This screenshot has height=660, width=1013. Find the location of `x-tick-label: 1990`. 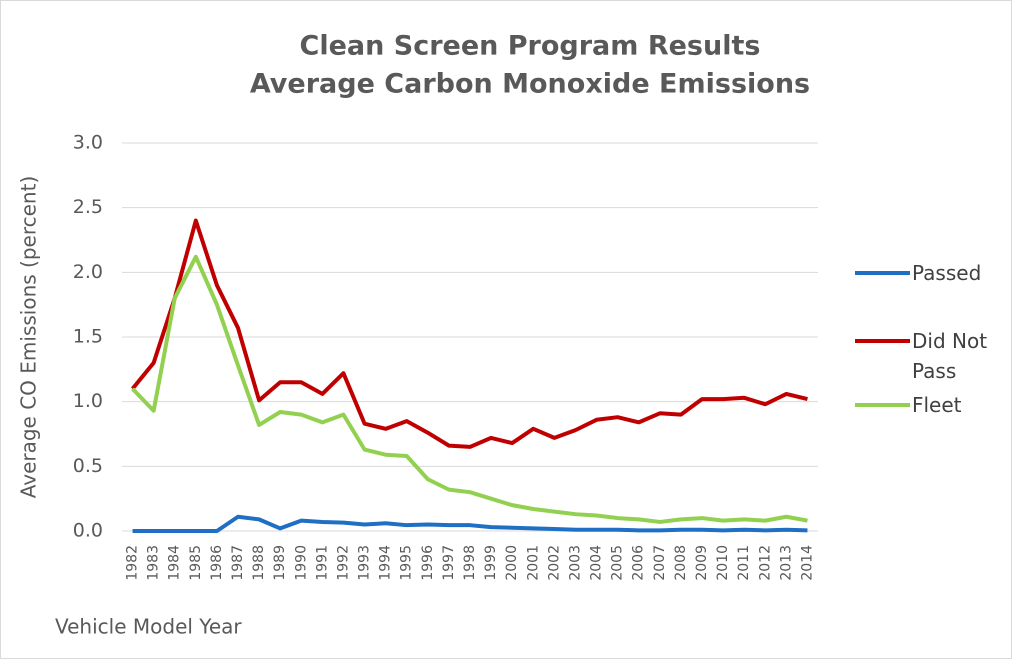

x-tick-label: 1990 is located at coordinates (301, 563).